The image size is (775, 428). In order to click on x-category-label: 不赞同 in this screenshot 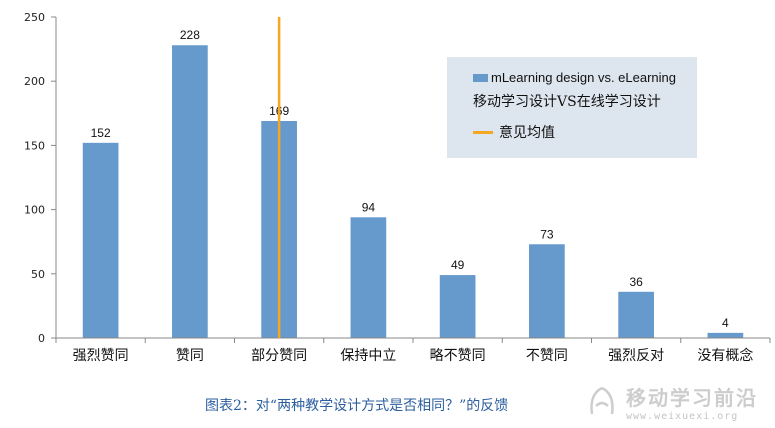, I will do `click(547, 356)`.